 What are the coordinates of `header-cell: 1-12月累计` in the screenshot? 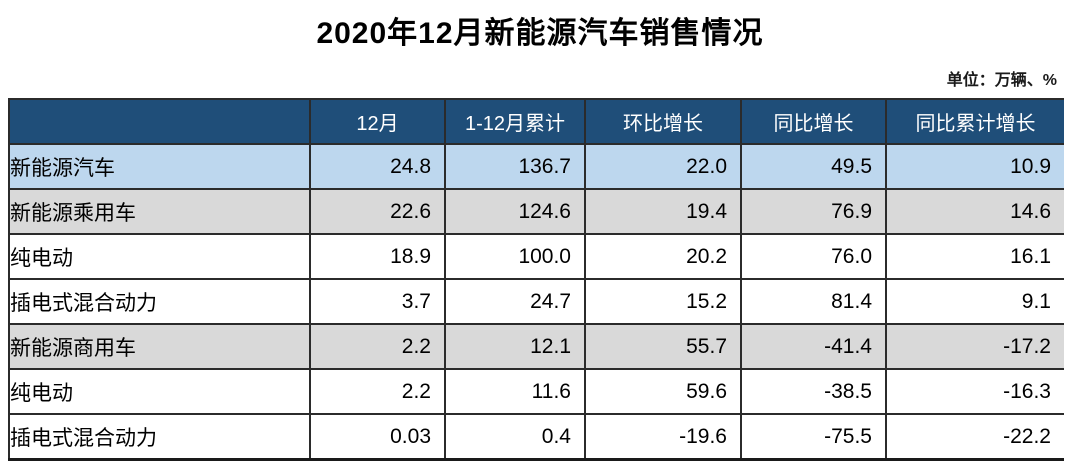 It's located at (515, 121).